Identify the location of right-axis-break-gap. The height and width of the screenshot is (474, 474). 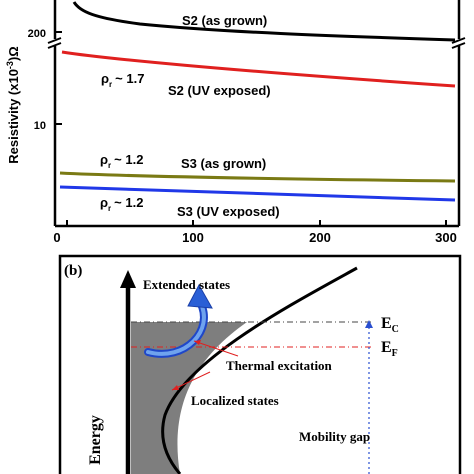
(459, 42).